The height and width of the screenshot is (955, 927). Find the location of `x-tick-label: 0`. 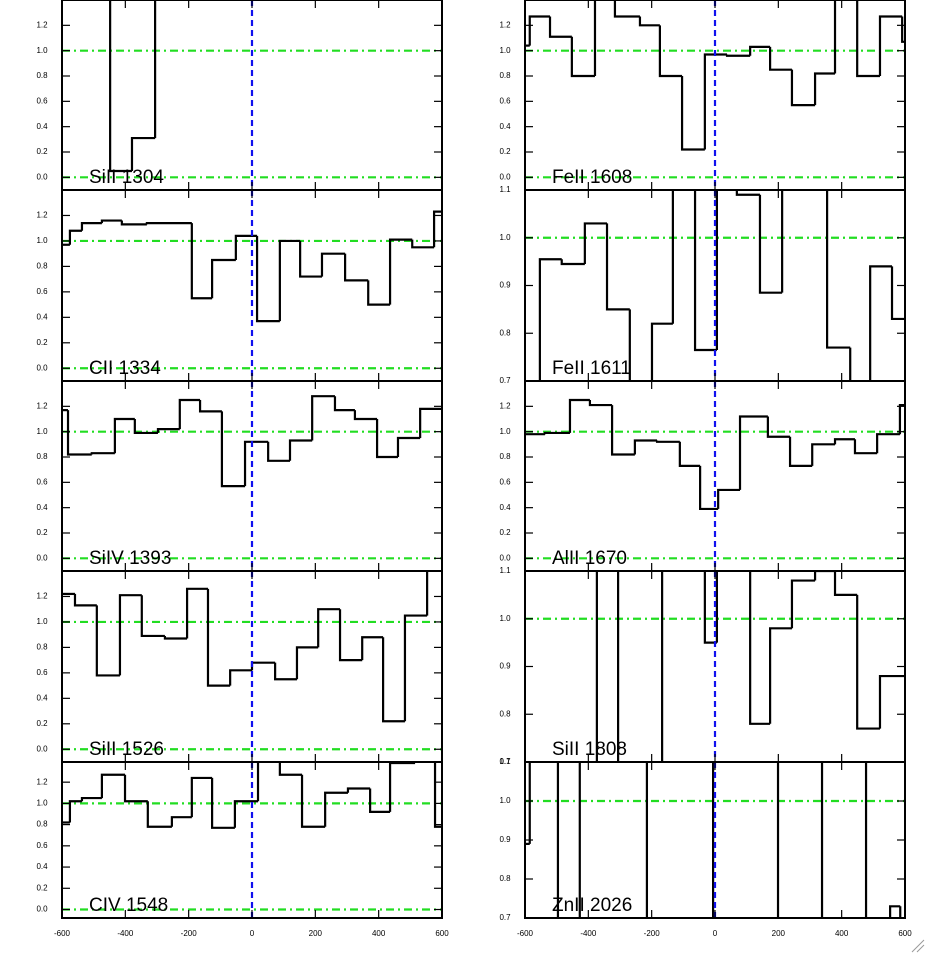

x-tick-label: 0 is located at coordinates (715, 933).